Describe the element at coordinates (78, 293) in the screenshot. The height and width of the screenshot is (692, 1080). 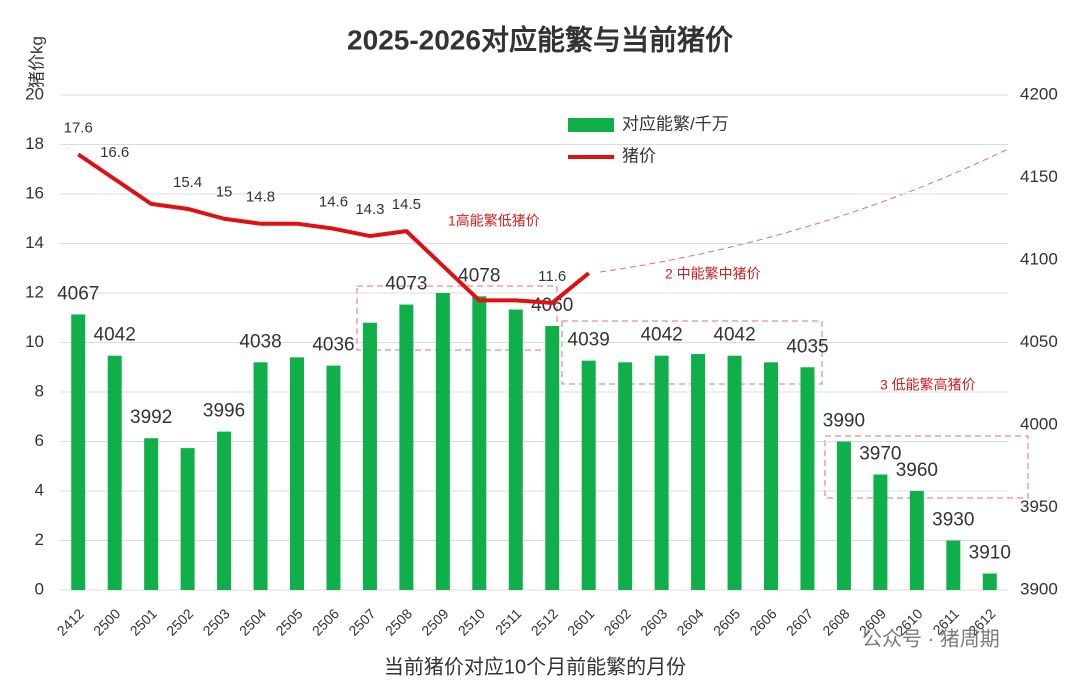
I see `bar-value-label: 4067` at that location.